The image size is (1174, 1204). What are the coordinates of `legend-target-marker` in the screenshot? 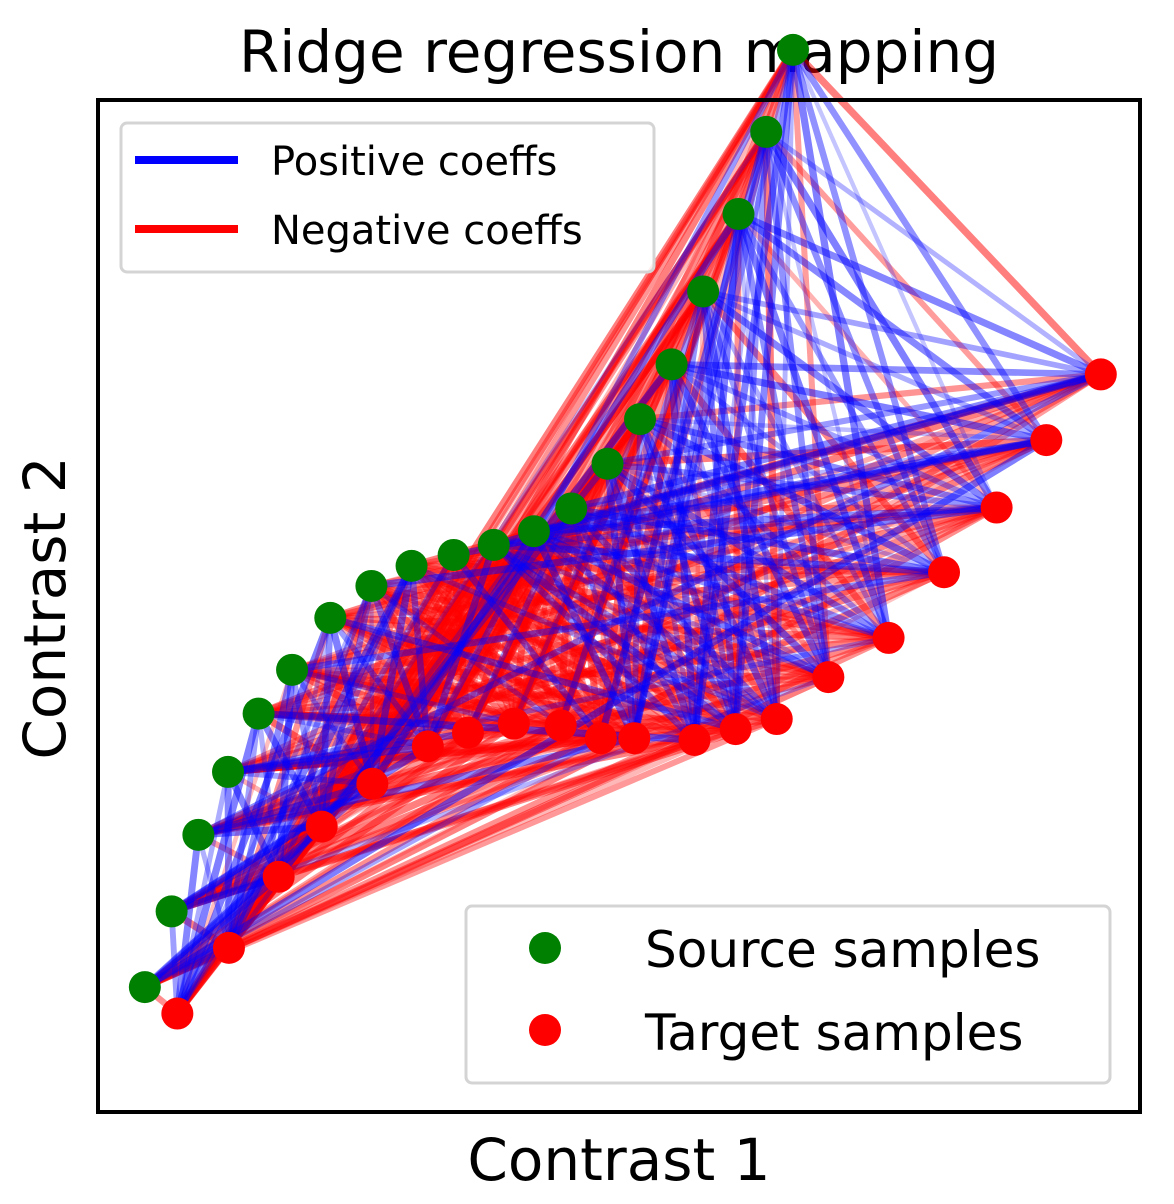 It's located at (545, 1030).